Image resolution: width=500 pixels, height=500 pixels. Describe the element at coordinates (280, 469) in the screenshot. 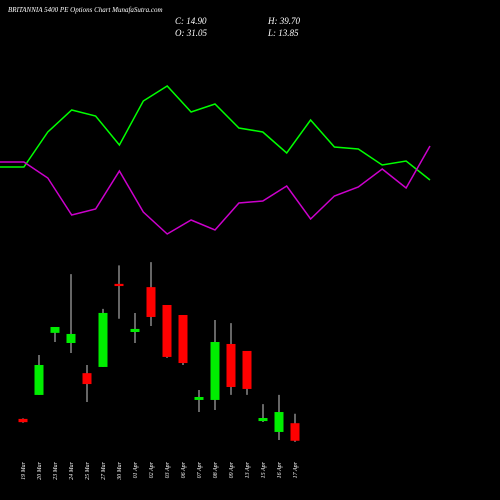

I see `x-tick-label: 16 Apr` at that location.